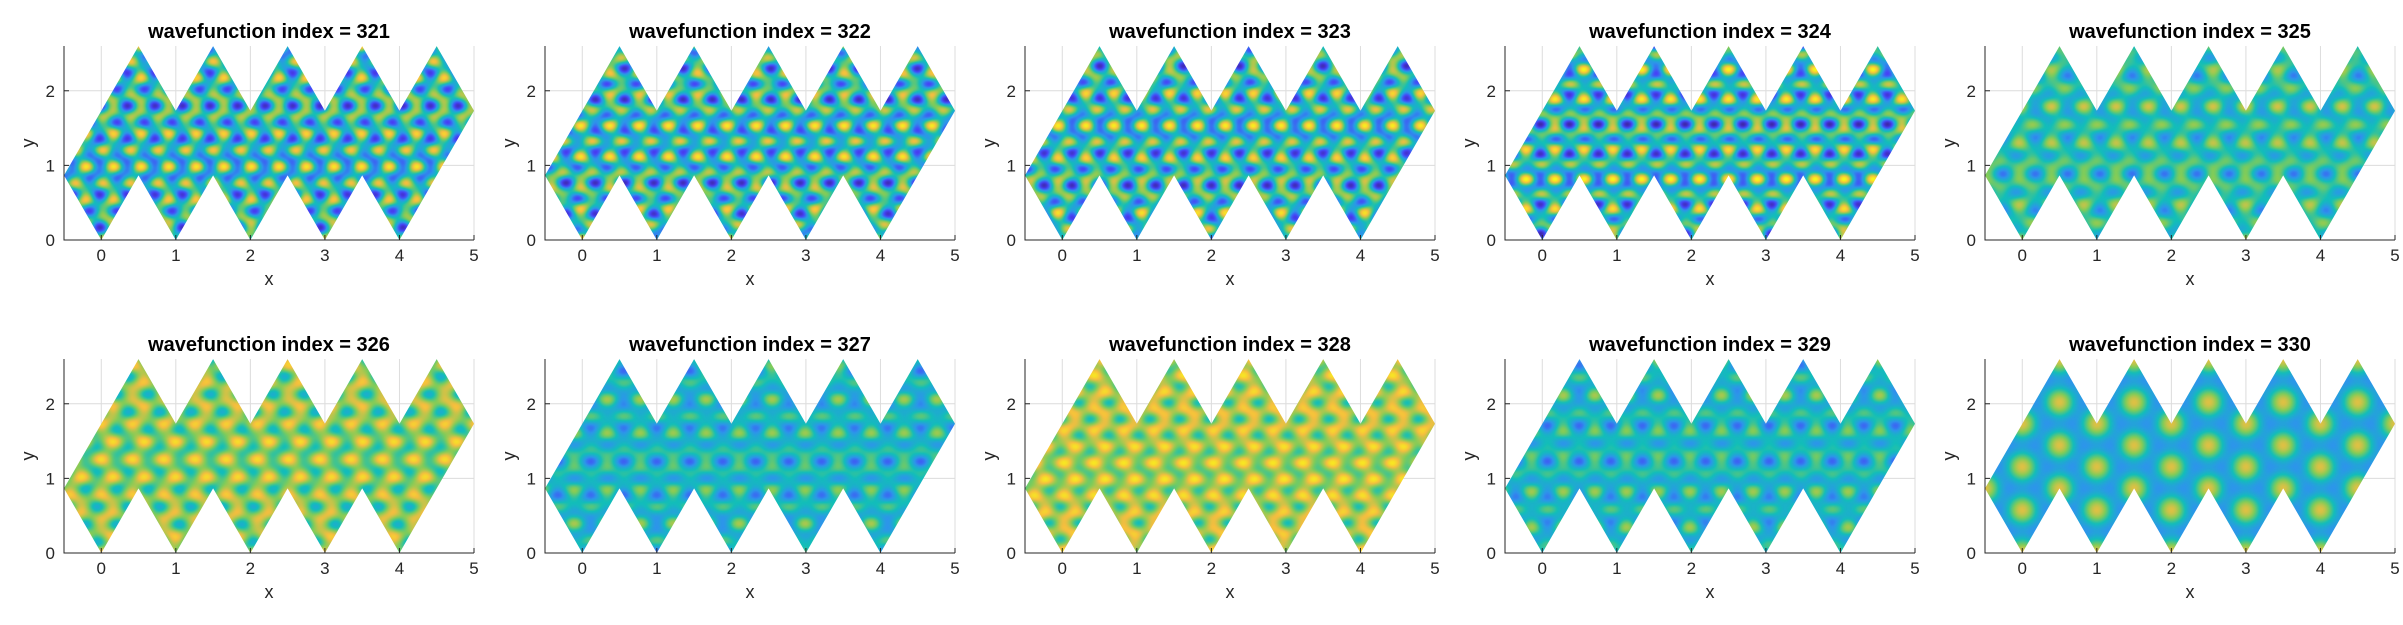 This screenshot has width=2403, height=625. What do you see at coordinates (1209, 468) in the screenshot?
I see `panel-8: 0 1 2 3 4 5 0 1 2 wavefunction index = 328 x y` at bounding box center [1209, 468].